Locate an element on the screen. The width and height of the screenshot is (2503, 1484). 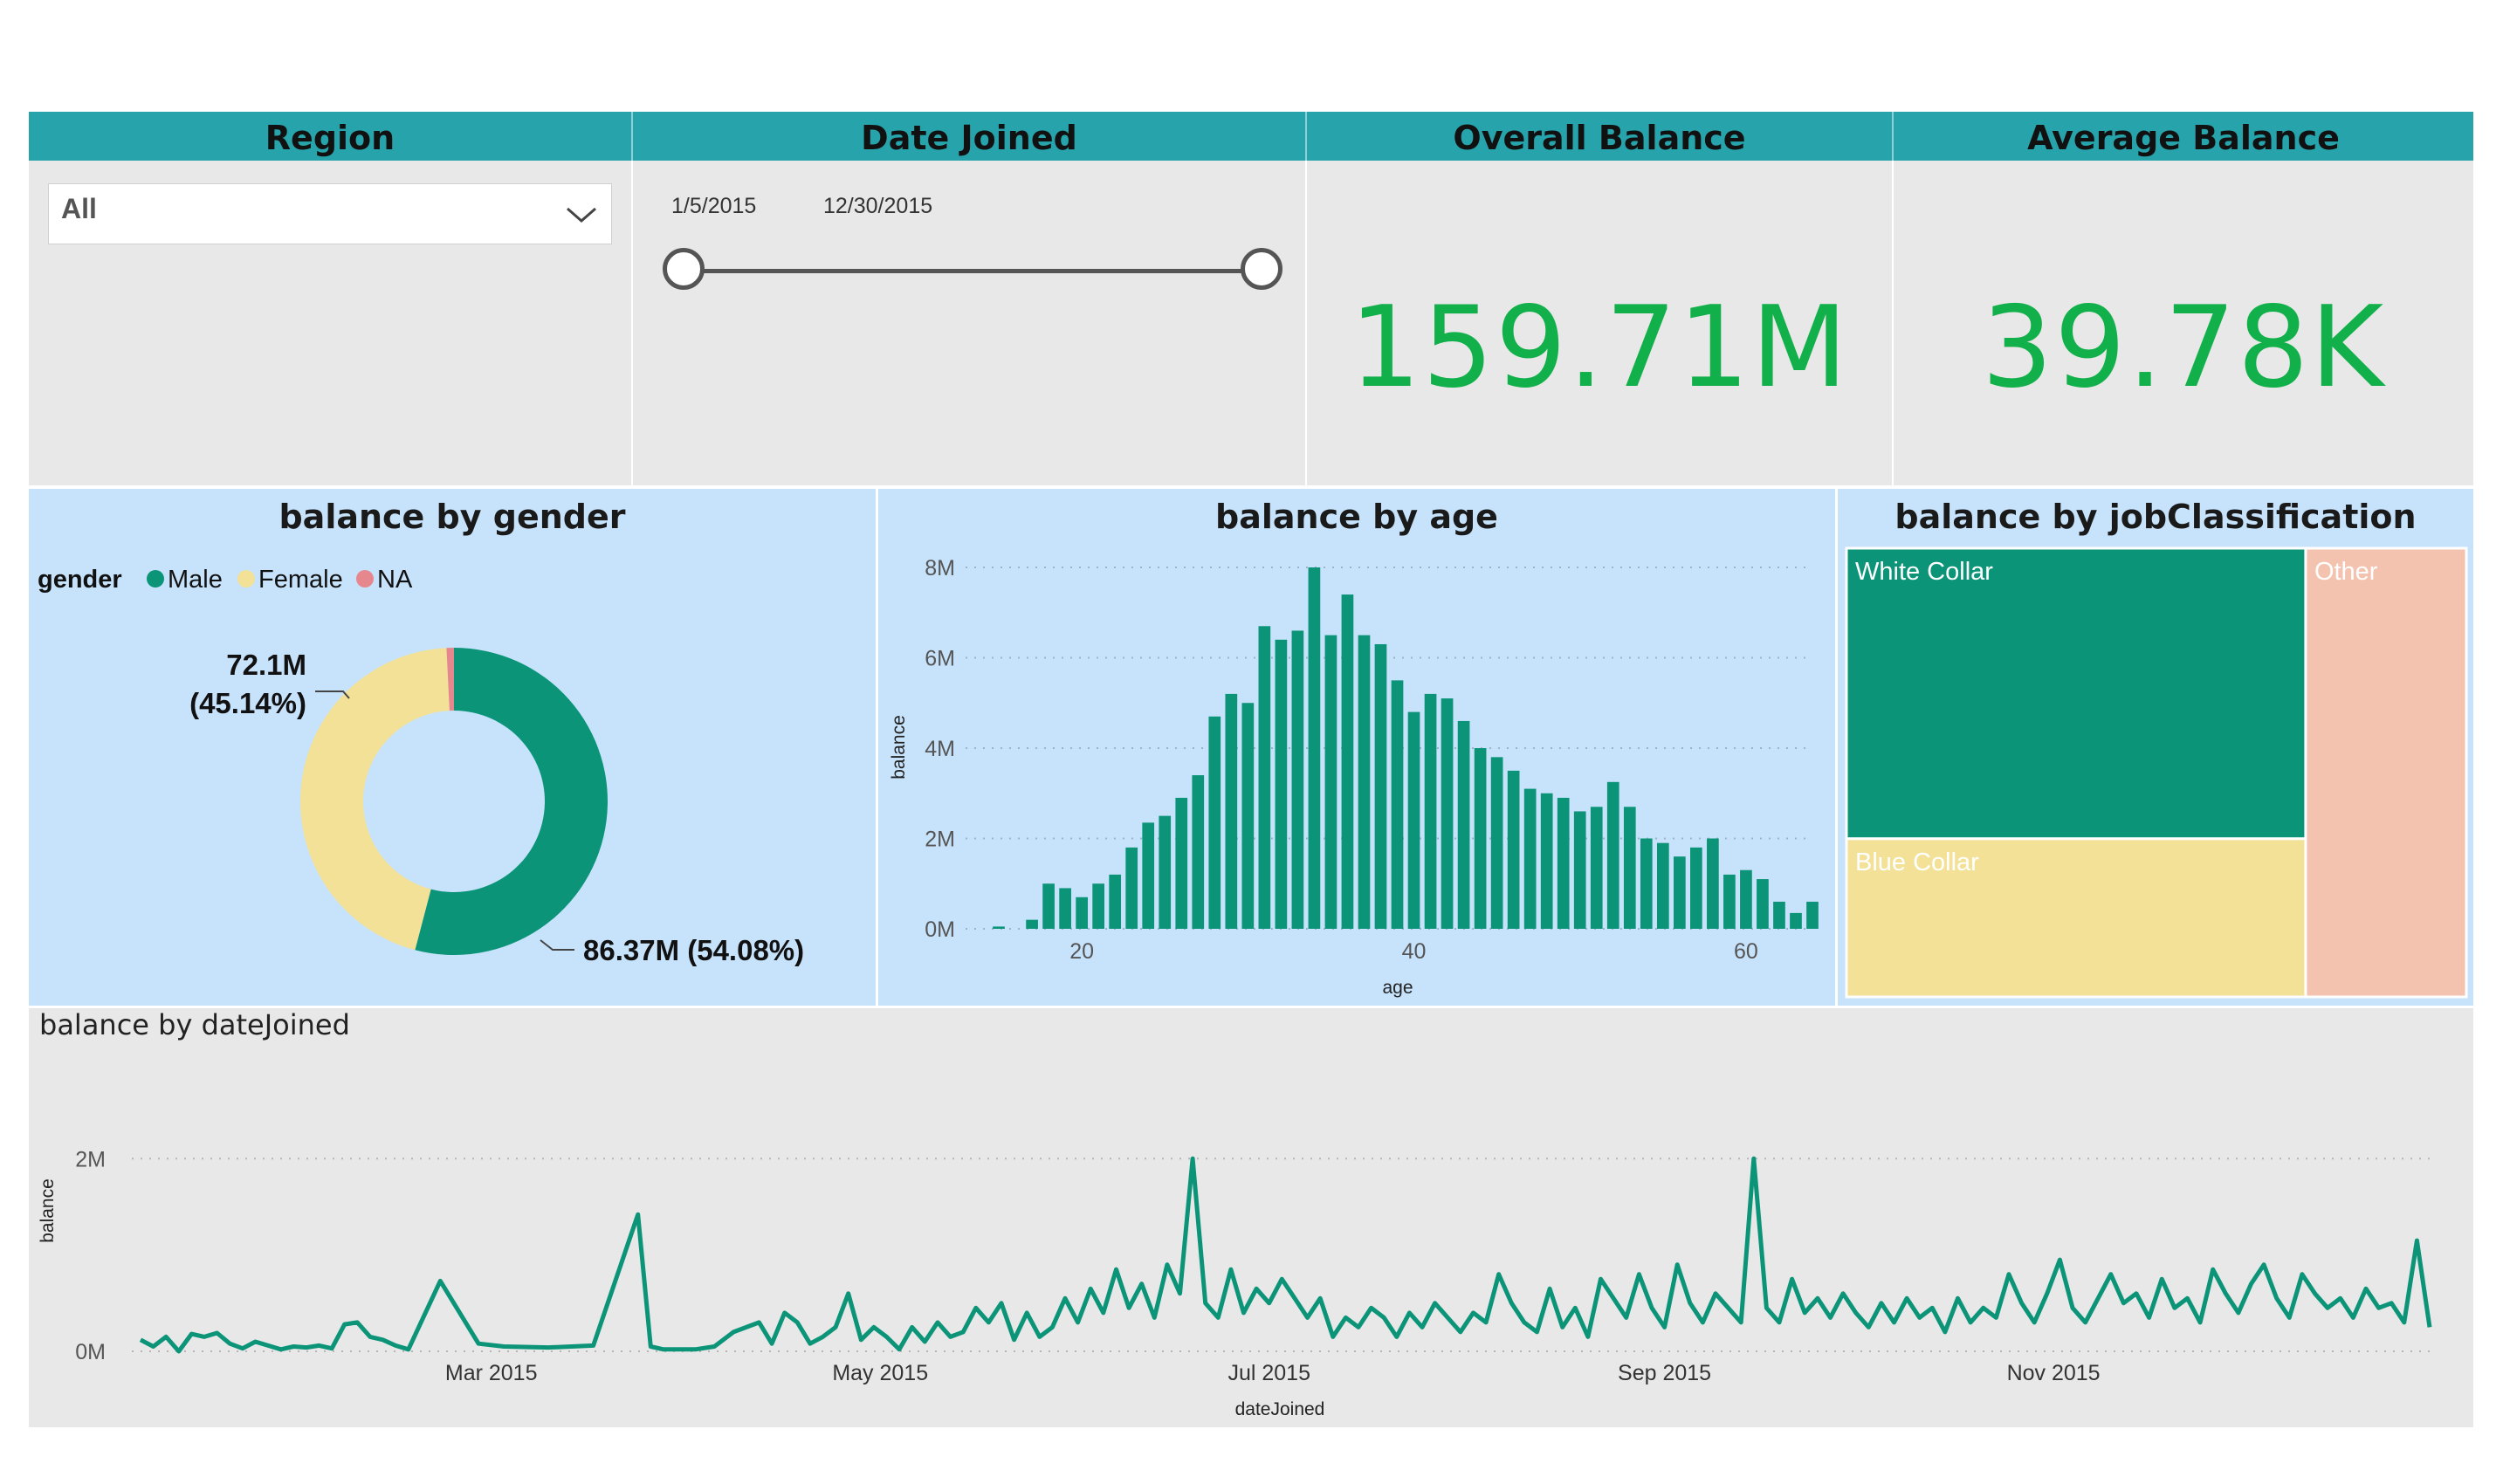
x-axis-label: dateJoined is located at coordinates (1280, 1409).